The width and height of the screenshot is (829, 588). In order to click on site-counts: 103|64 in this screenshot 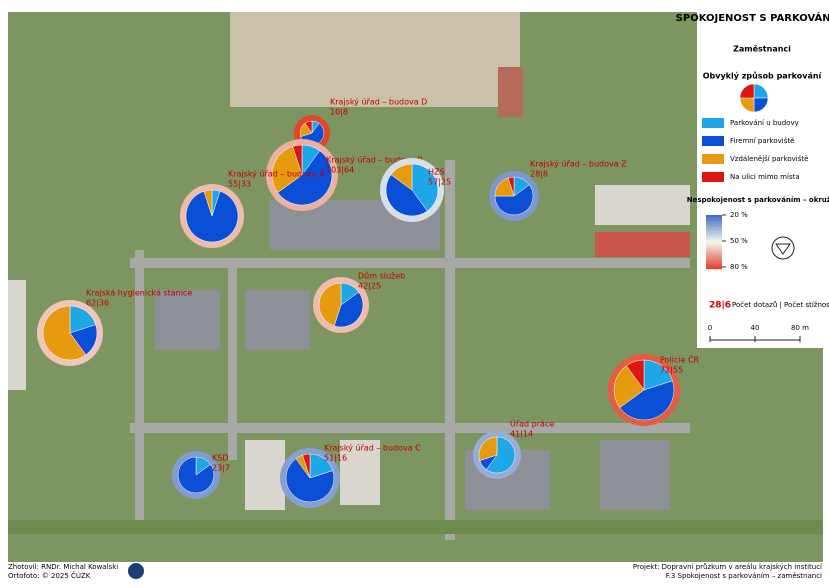, I will do `click(340, 170)`.